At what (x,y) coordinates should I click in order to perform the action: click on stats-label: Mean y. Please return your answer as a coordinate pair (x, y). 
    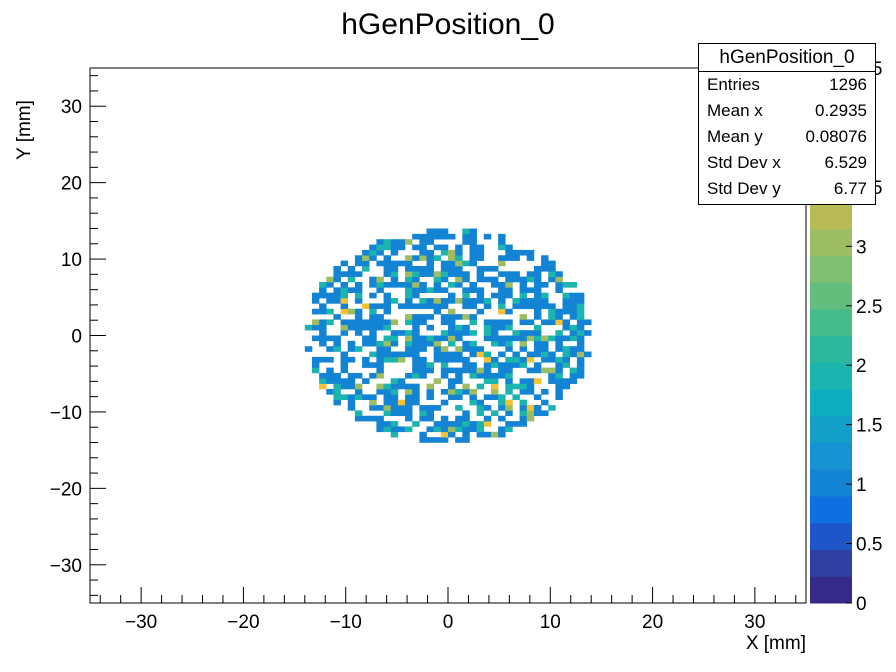
    Looking at the image, I should click on (735, 136).